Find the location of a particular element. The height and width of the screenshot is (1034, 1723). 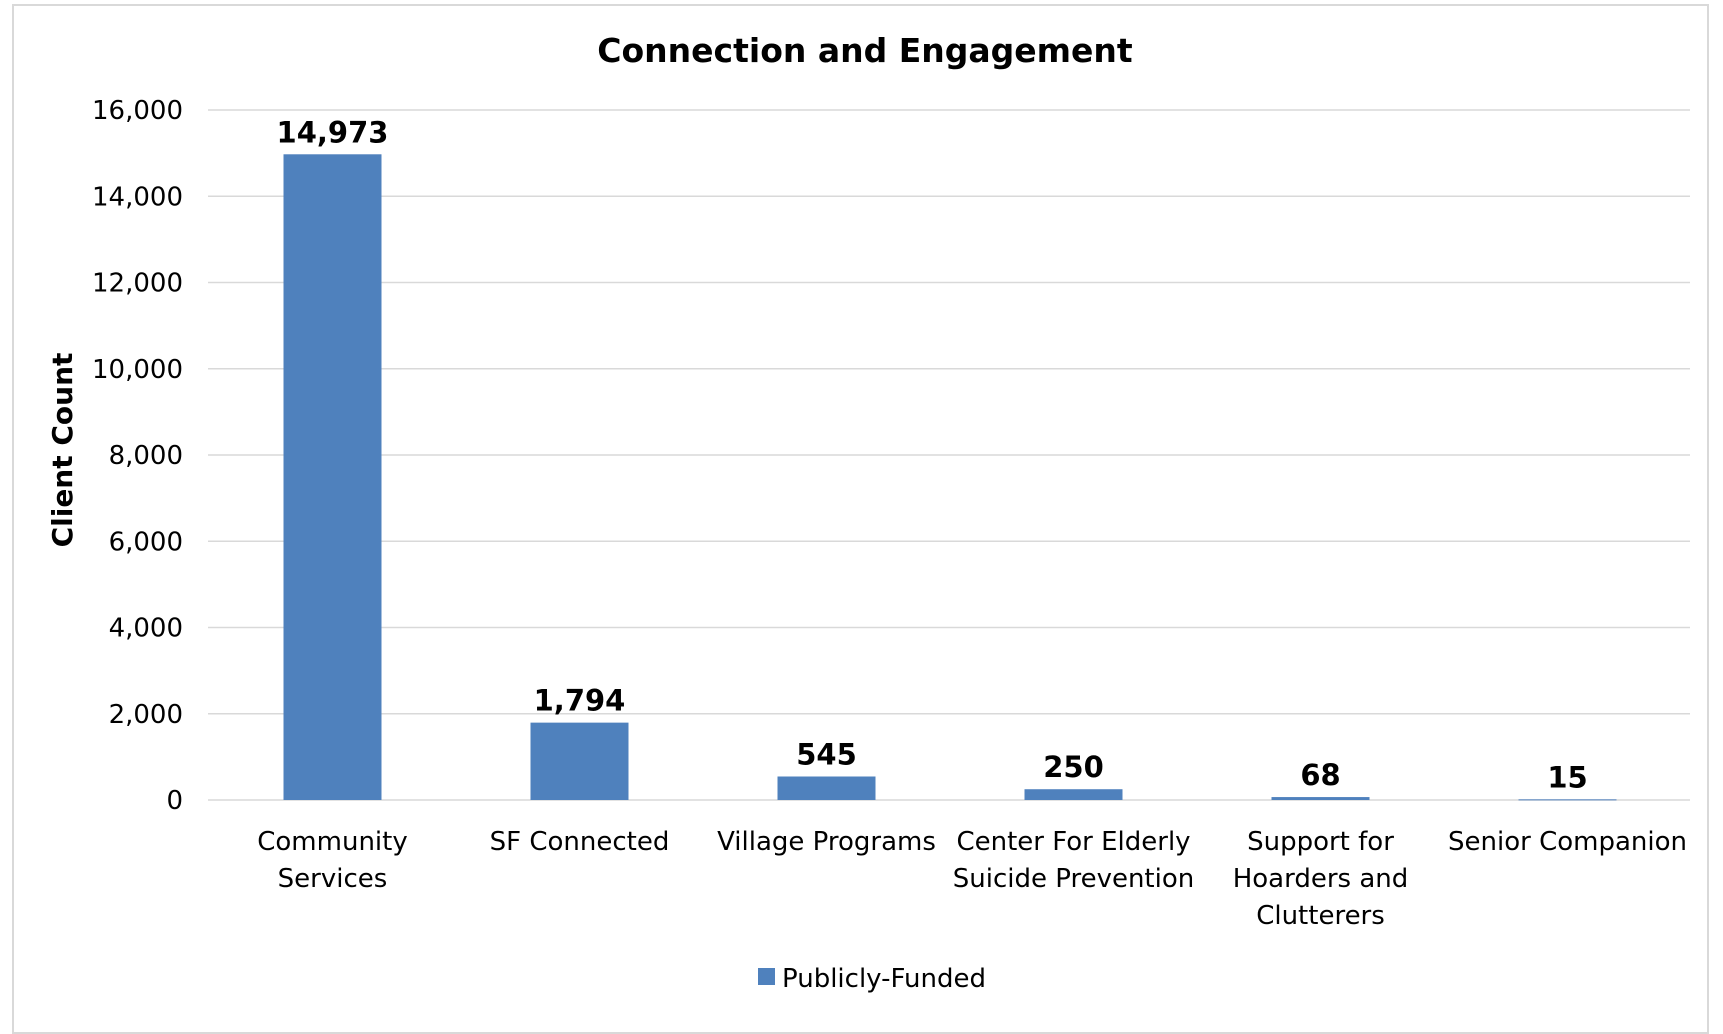

legend: Publicly-Funded is located at coordinates (872, 979).